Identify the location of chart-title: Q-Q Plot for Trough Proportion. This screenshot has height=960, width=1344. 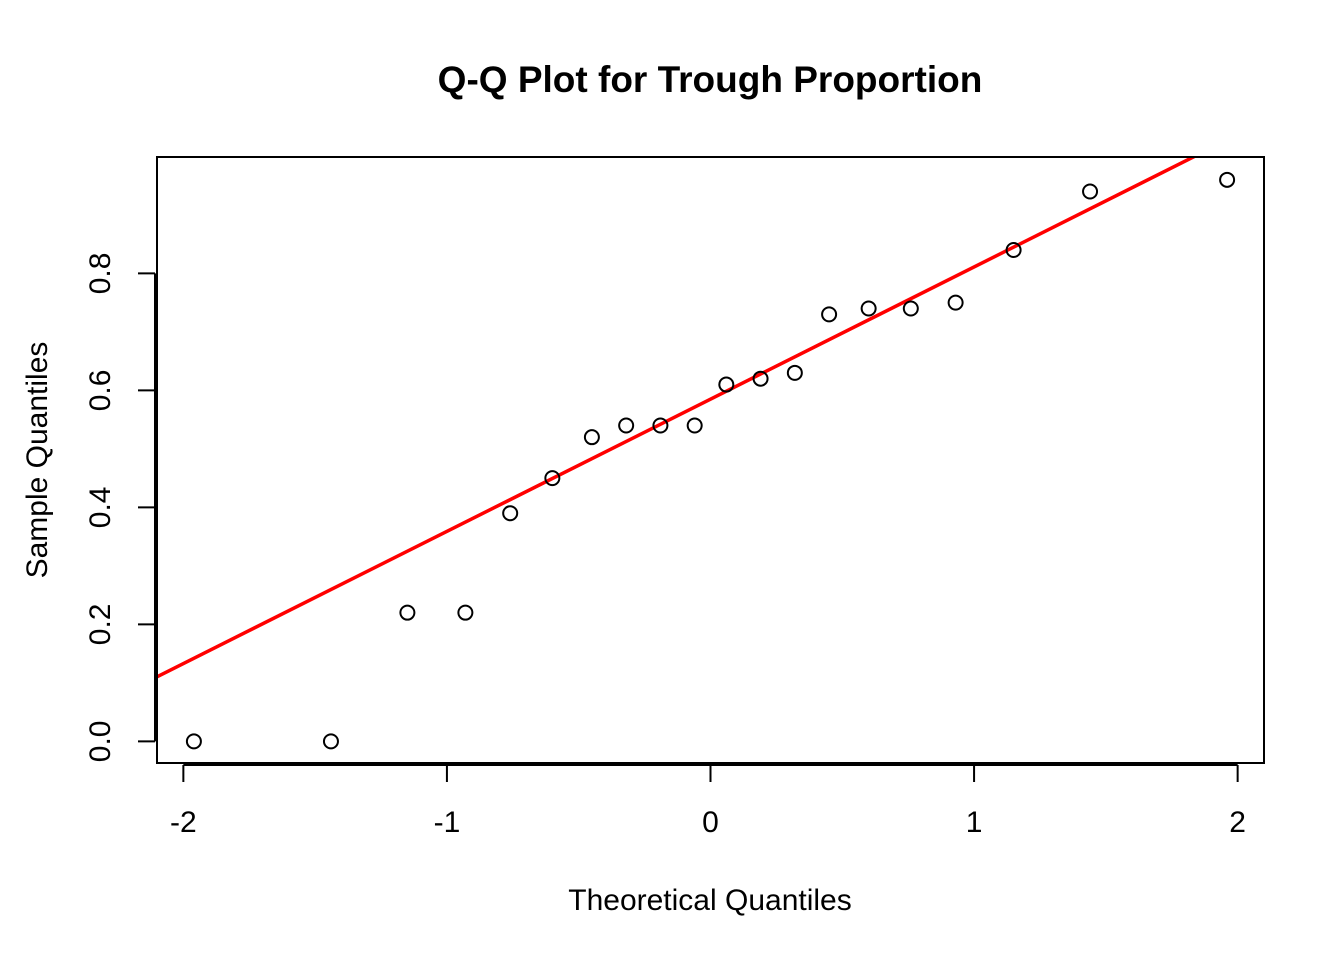
(710, 79).